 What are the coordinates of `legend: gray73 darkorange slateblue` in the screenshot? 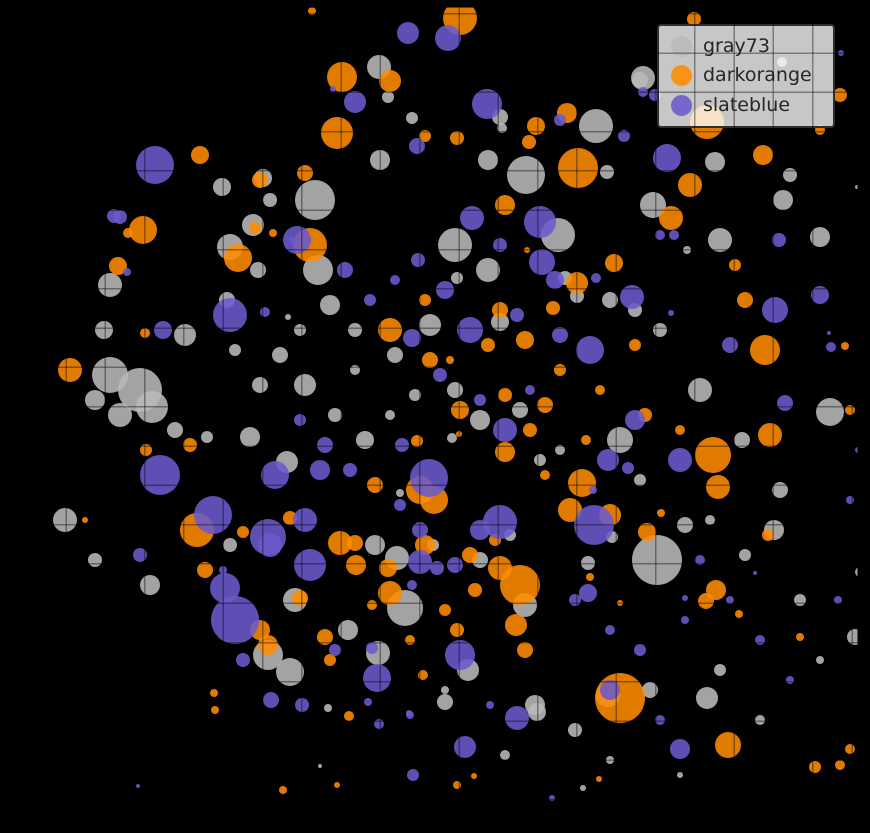 It's located at (746, 76).